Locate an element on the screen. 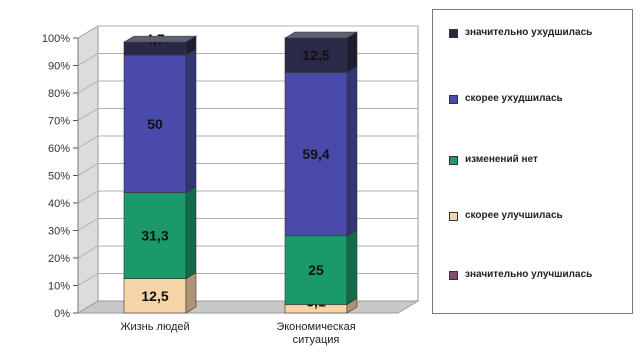 Image resolution: width=642 pixels, height=357 pixels. bar-segment: 50 is located at coordinates (160, 121).